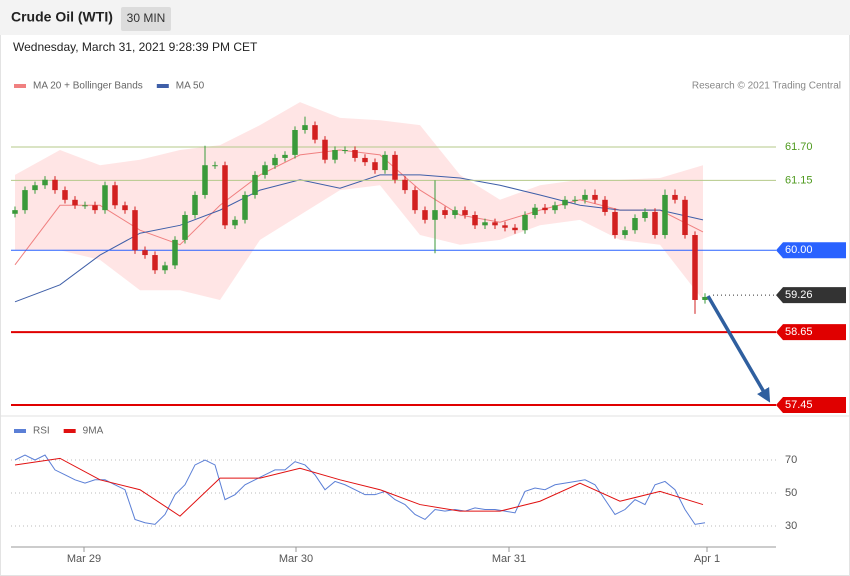 Image resolution: width=850 pixels, height=576 pixels. I want to click on x-tick-label: Mar 31, so click(509, 559).